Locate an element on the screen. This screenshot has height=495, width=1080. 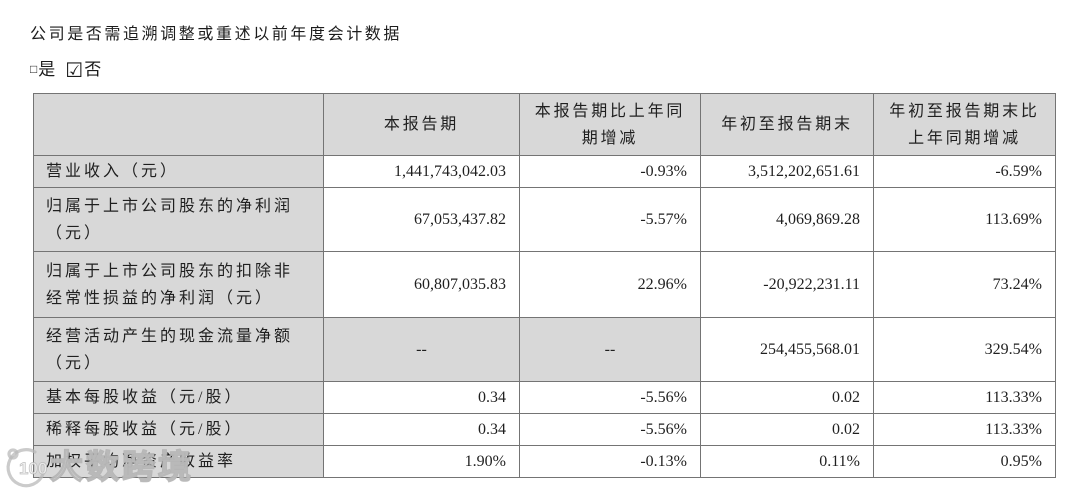
col-header-ytd: 年初至报告期末 is located at coordinates (787, 124).